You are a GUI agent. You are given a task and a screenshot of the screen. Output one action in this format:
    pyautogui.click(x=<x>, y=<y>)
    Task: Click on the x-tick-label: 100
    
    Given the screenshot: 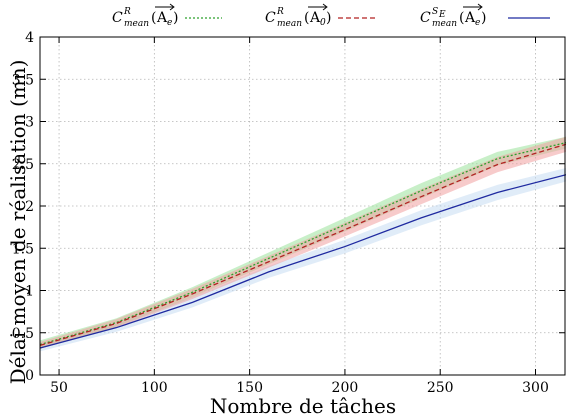 What is the action you would take?
    pyautogui.click(x=154, y=388)
    